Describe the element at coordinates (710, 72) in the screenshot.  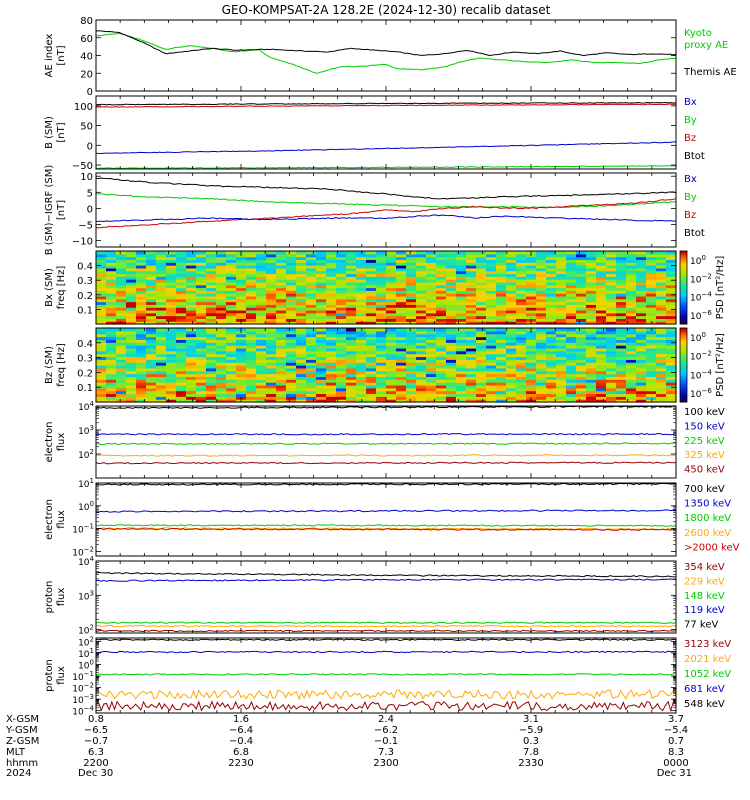
I see `legend-entry: Themis AE` at that location.